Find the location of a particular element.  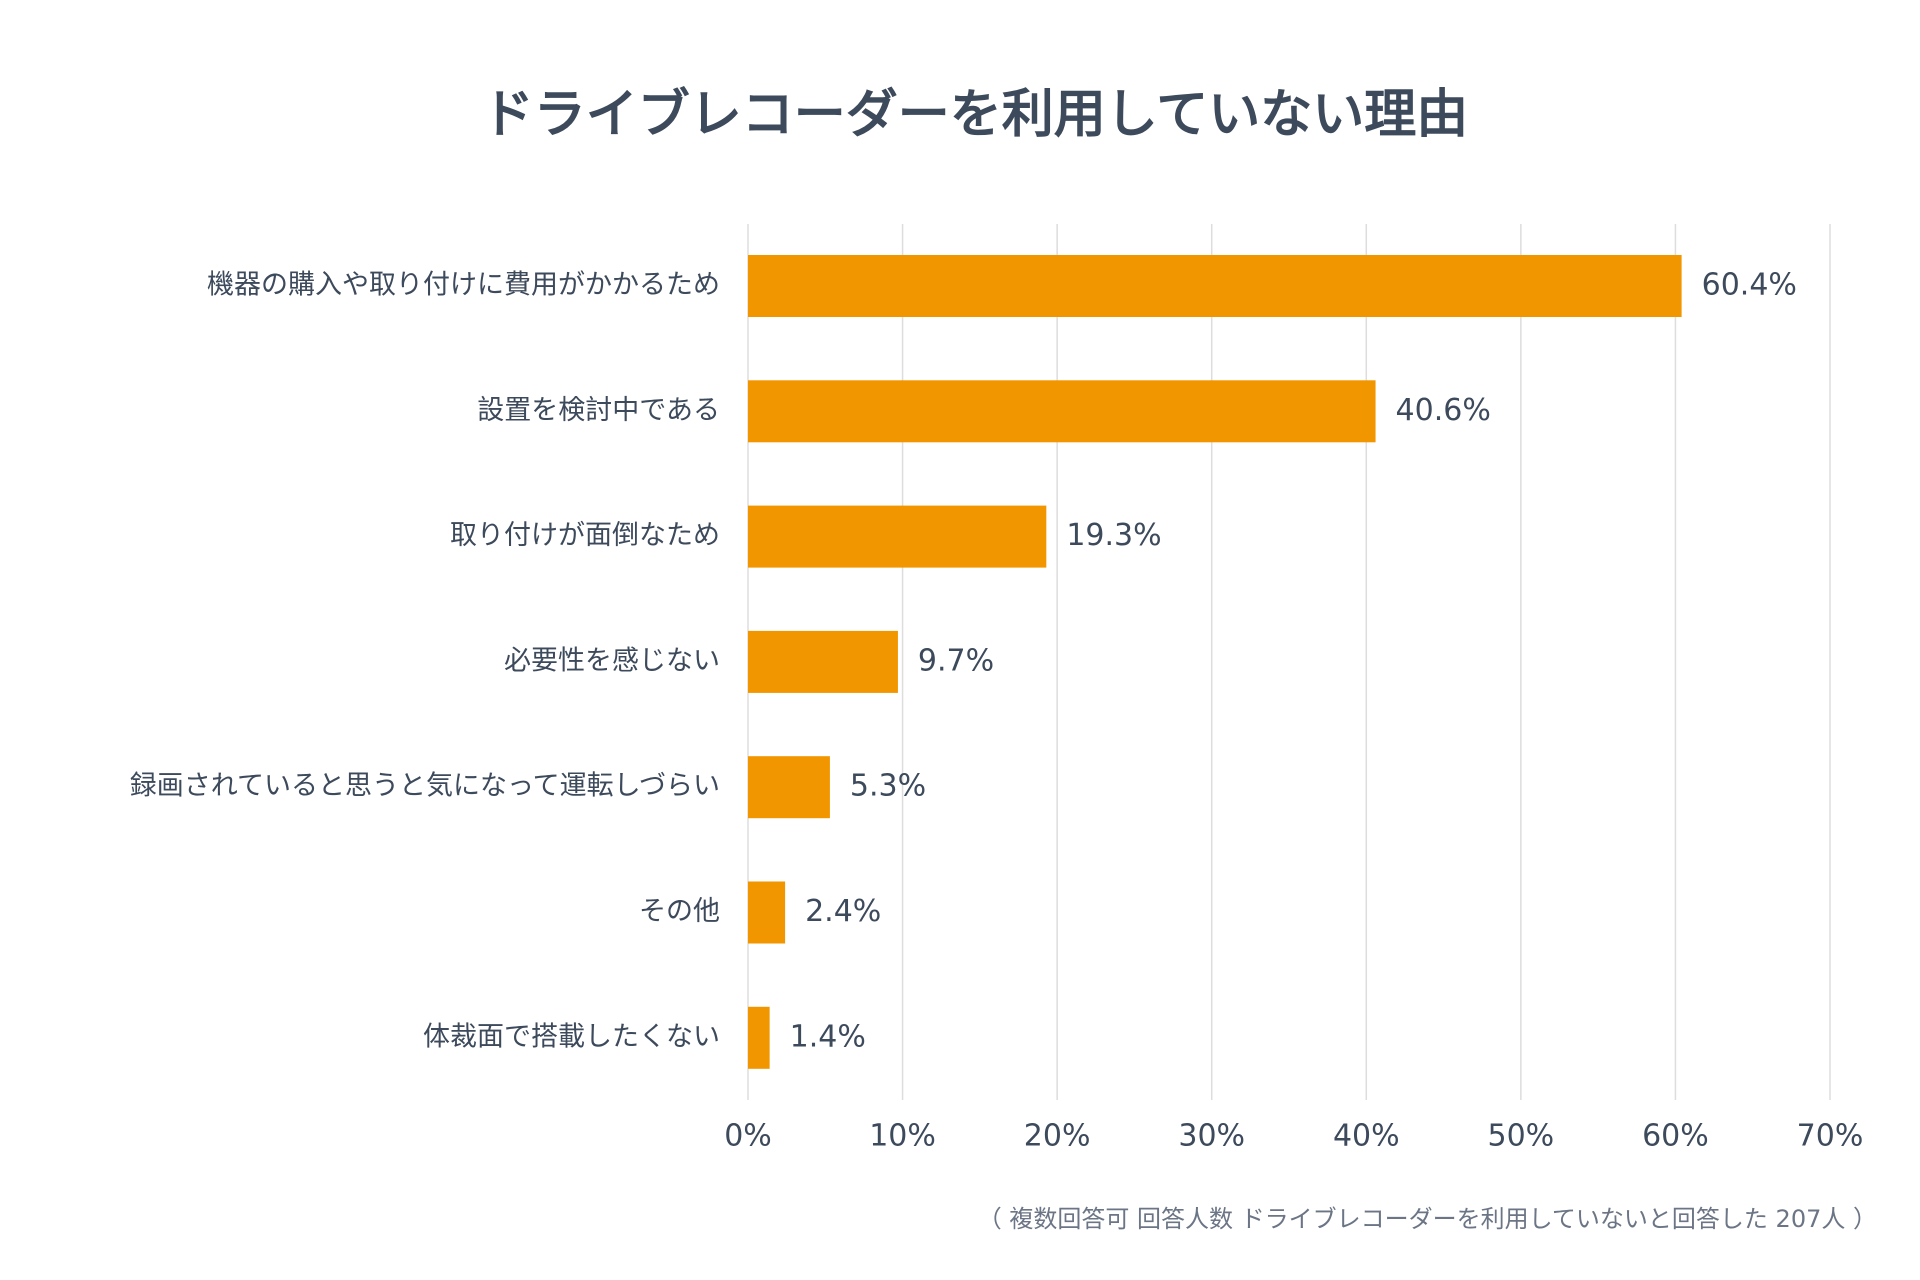

x-tick-label: 40% is located at coordinates (1366, 1136).